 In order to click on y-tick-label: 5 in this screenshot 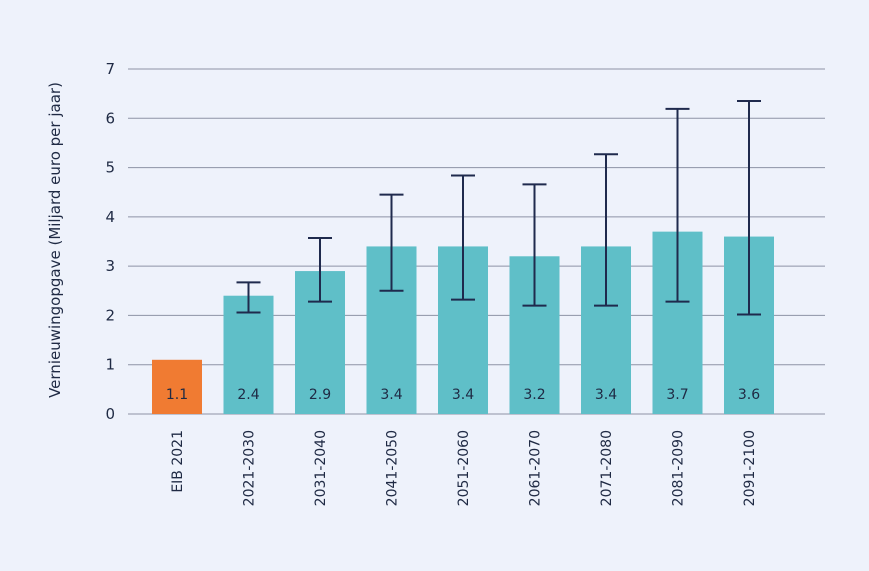, I will do `click(110, 168)`.